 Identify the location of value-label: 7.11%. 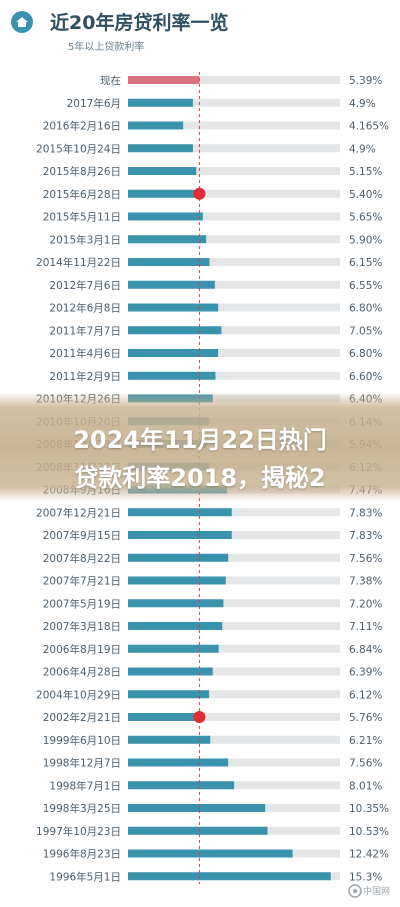
(365, 627).